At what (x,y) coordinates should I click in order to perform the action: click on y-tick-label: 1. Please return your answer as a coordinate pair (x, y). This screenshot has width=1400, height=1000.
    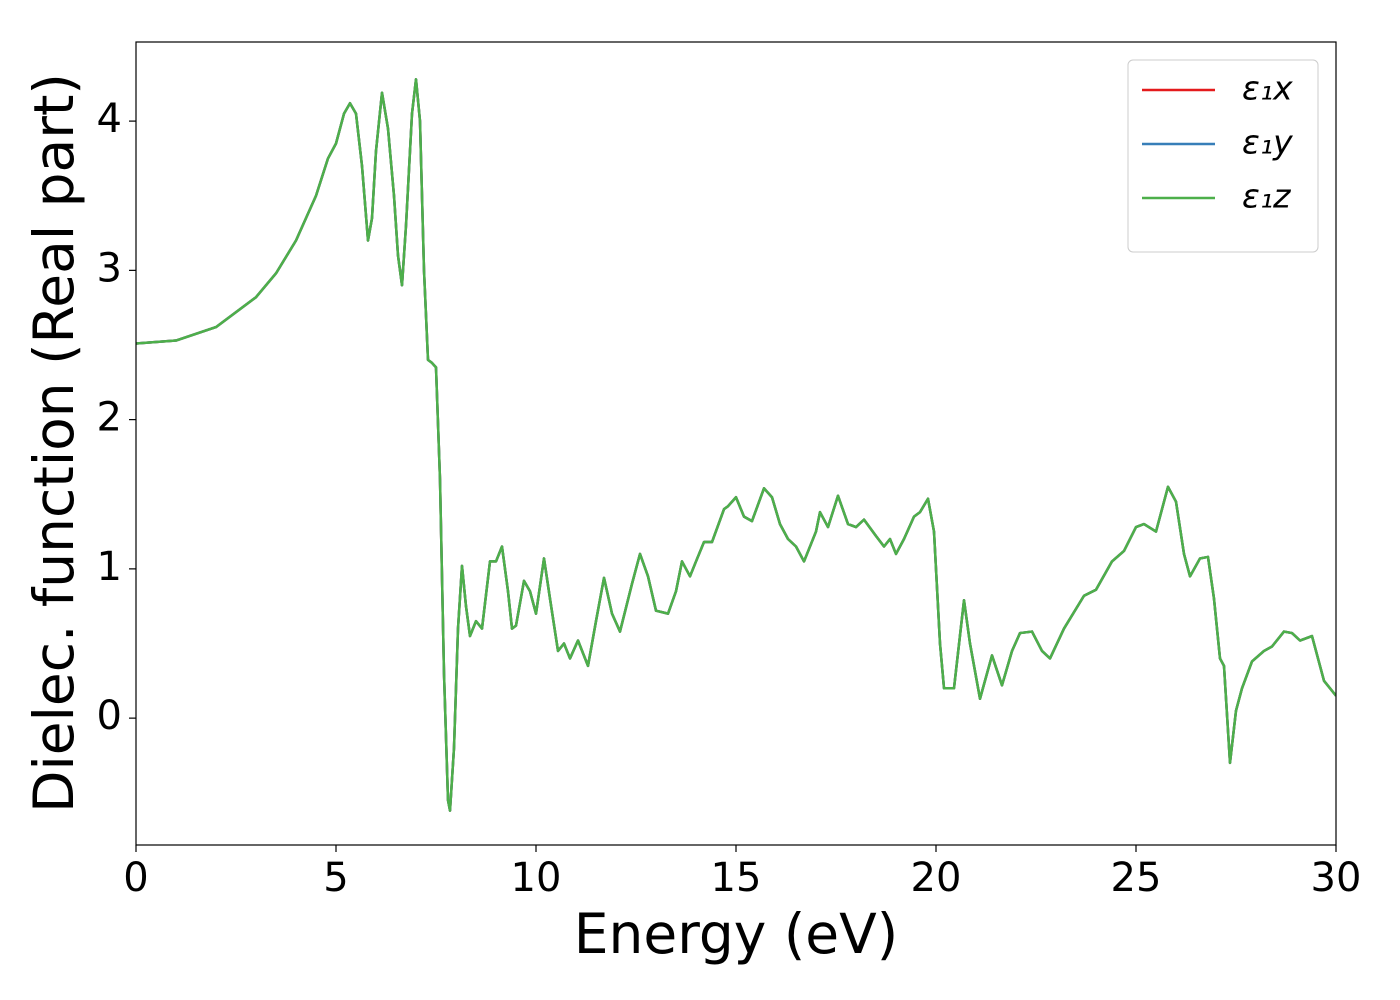
    Looking at the image, I should click on (109, 567).